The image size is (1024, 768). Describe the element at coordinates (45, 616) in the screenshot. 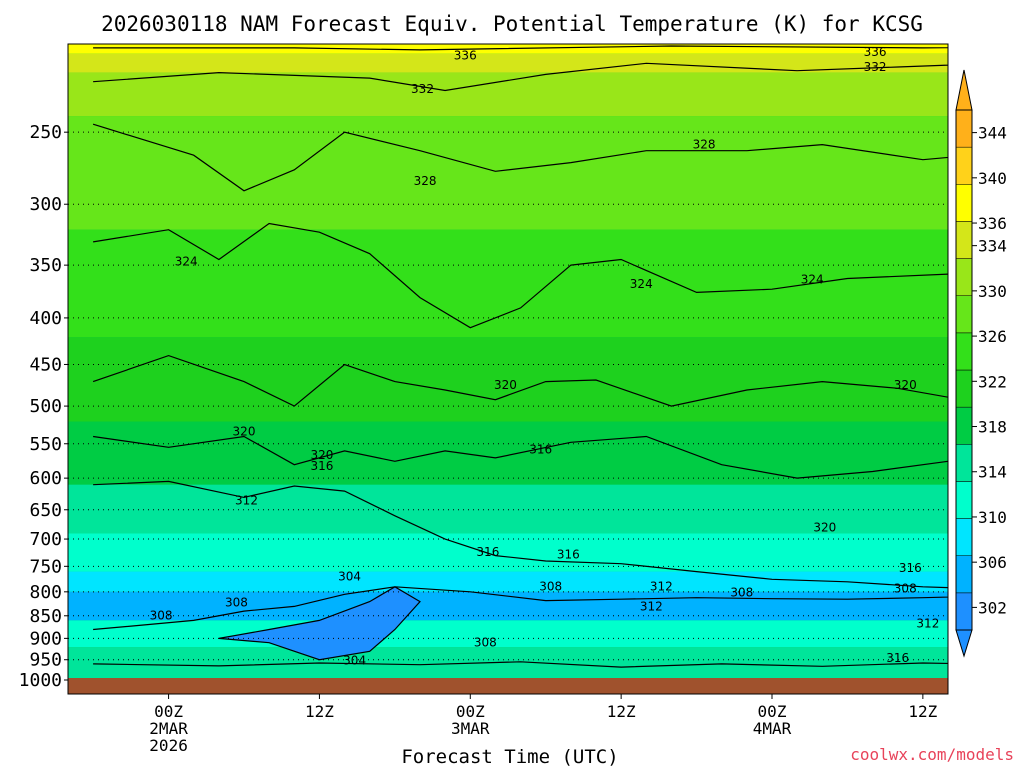

I see `y-tick-label: 850` at that location.